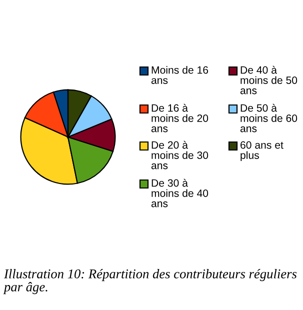  What do you see at coordinates (179, 155) in the screenshot?
I see `legend-label: De 20 à moins de 30 ans` at bounding box center [179, 155].